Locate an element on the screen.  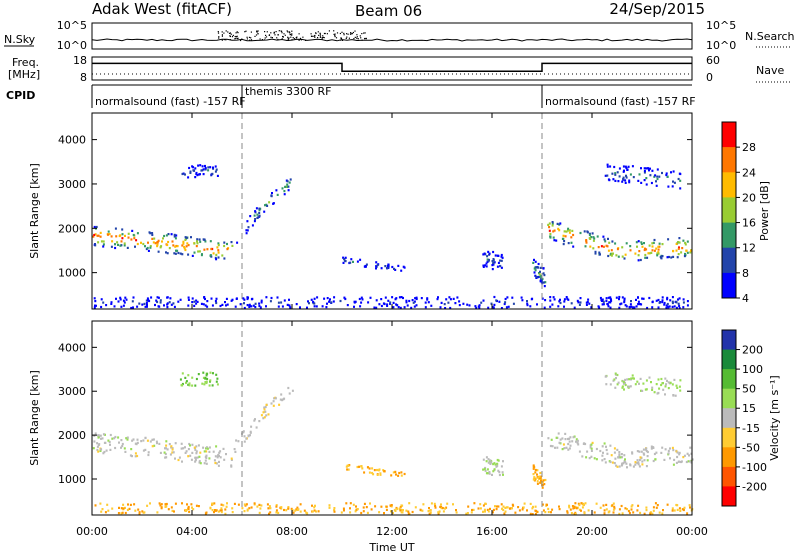
velocity-colorbar-tick-label: -100 is located at coordinates (754, 467).